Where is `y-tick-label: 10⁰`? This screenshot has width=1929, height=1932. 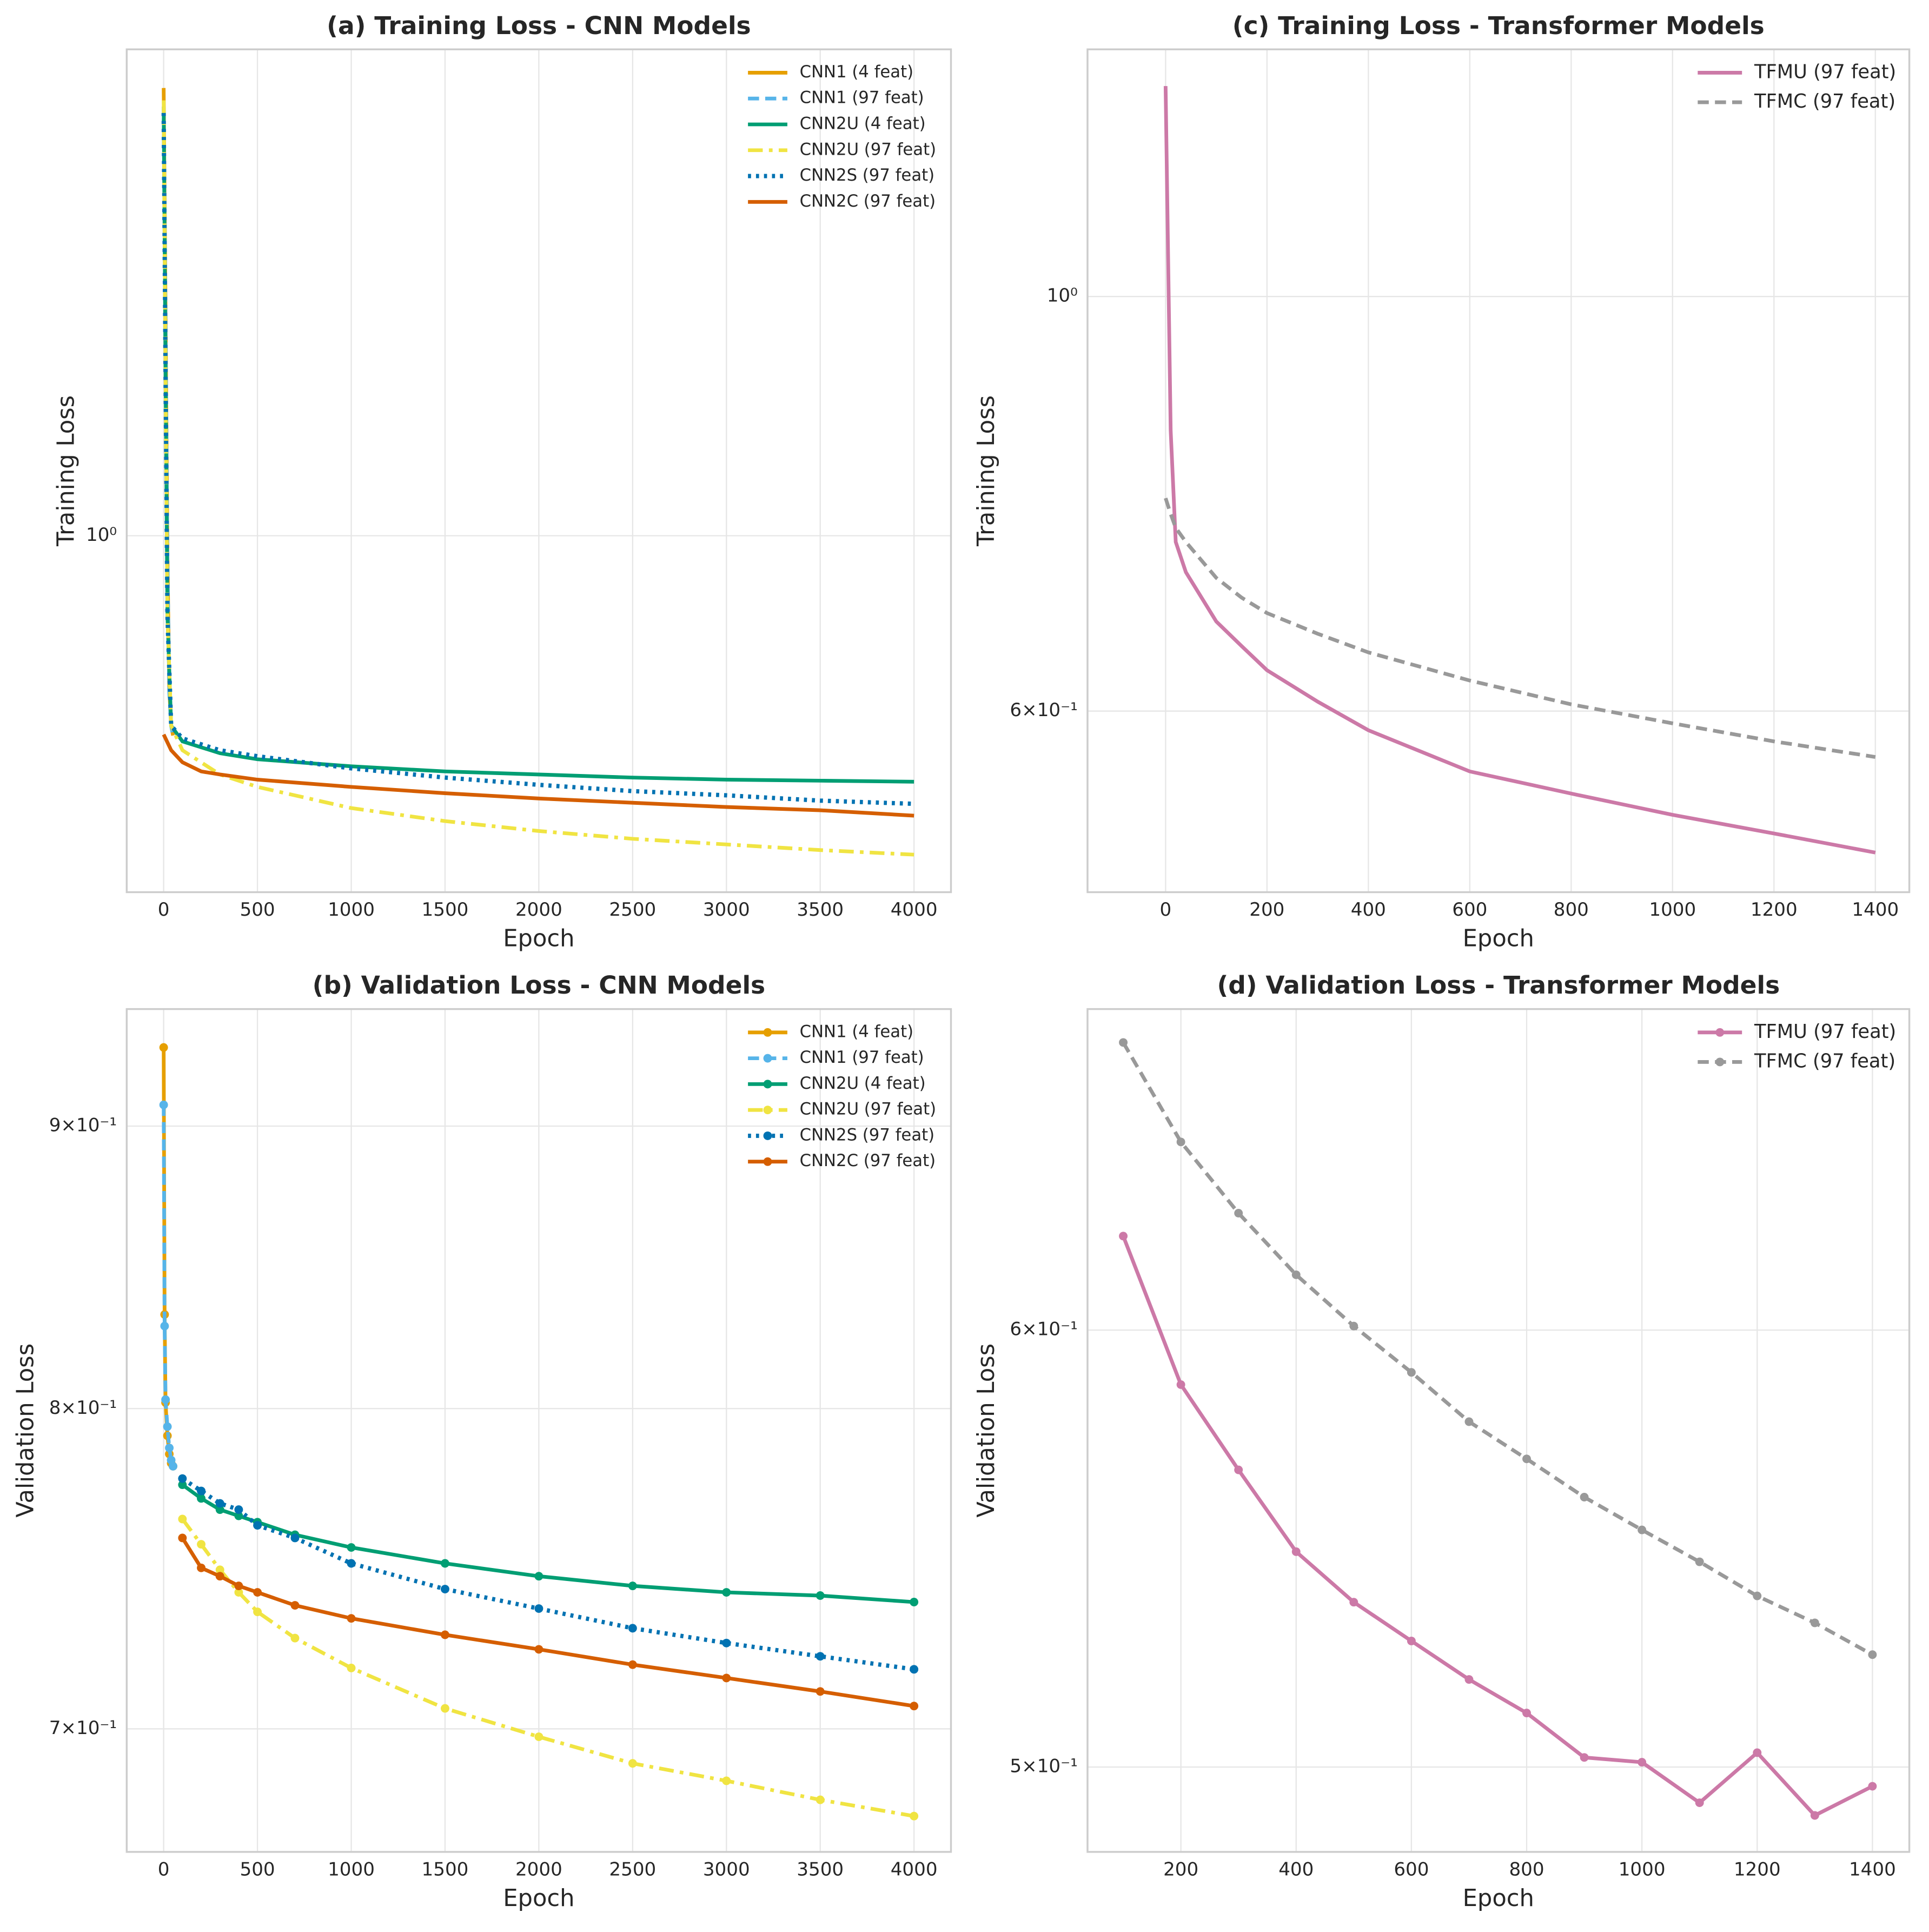
y-tick-label: 10⁰ is located at coordinates (101, 535).